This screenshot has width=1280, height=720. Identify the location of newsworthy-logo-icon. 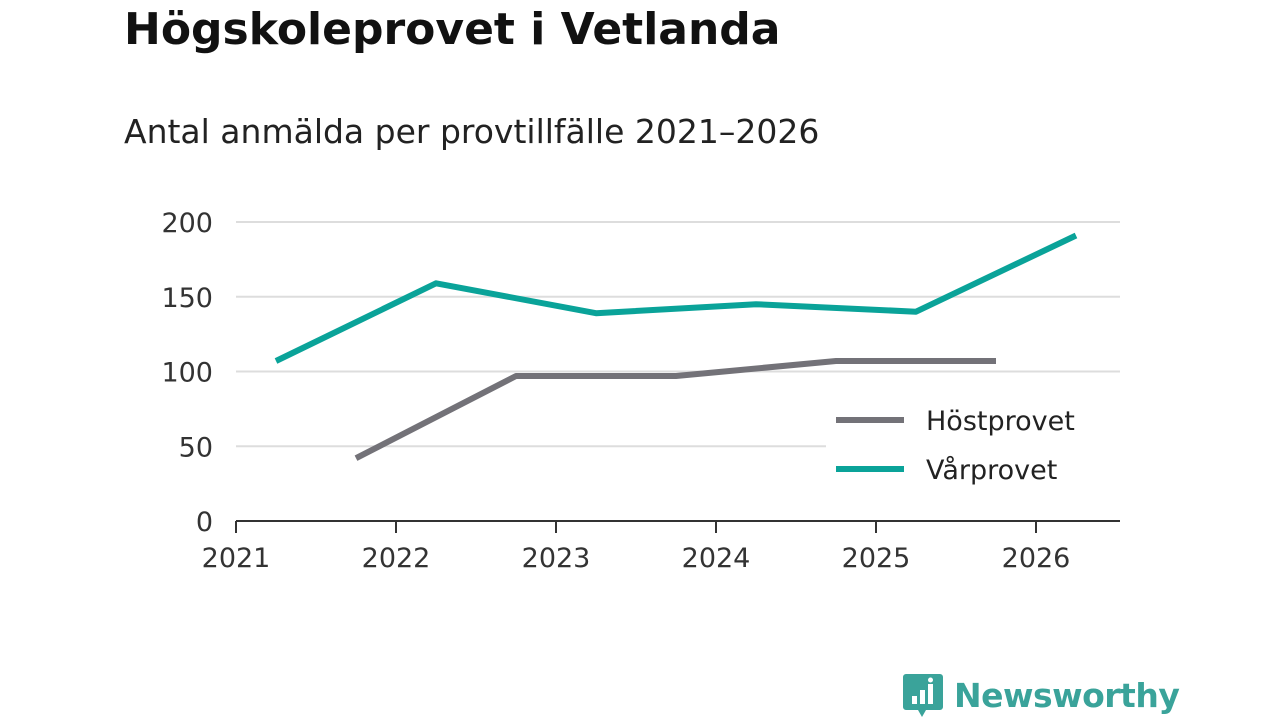
(923, 695).